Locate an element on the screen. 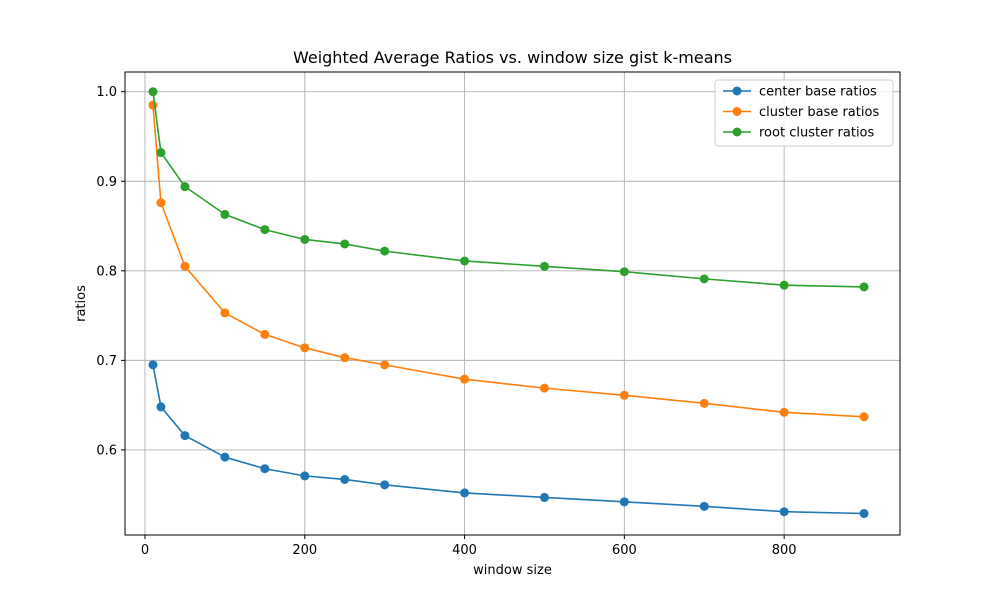 The image size is (1000, 600). y-tick-label: 0.9 is located at coordinates (106, 182).